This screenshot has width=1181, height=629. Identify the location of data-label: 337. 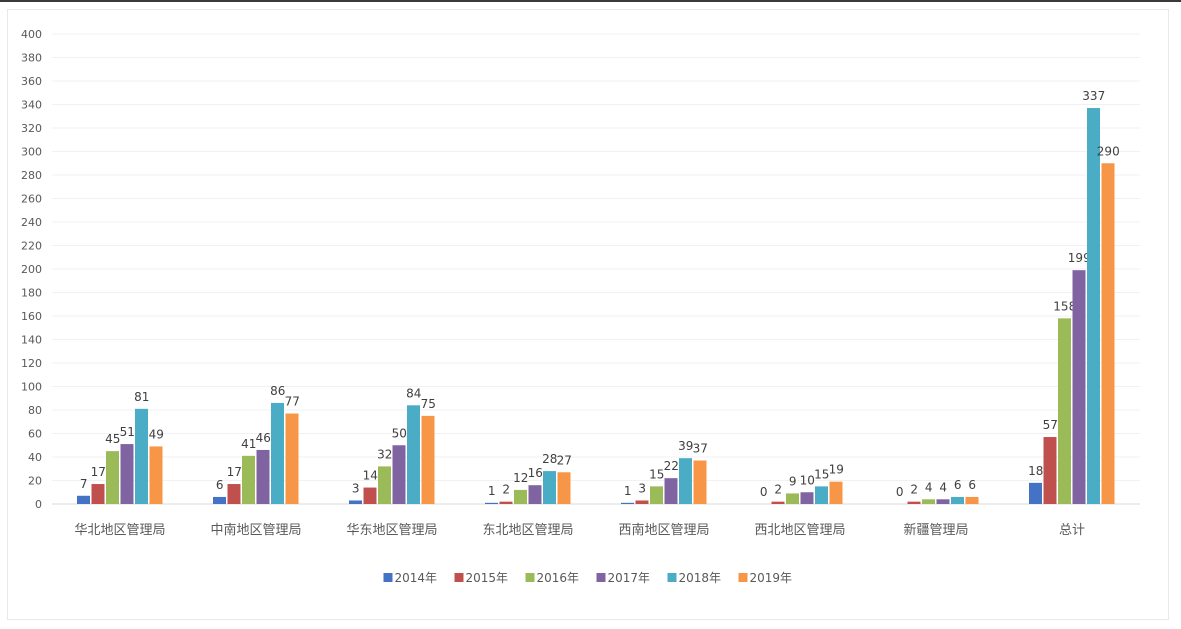
(1093, 96).